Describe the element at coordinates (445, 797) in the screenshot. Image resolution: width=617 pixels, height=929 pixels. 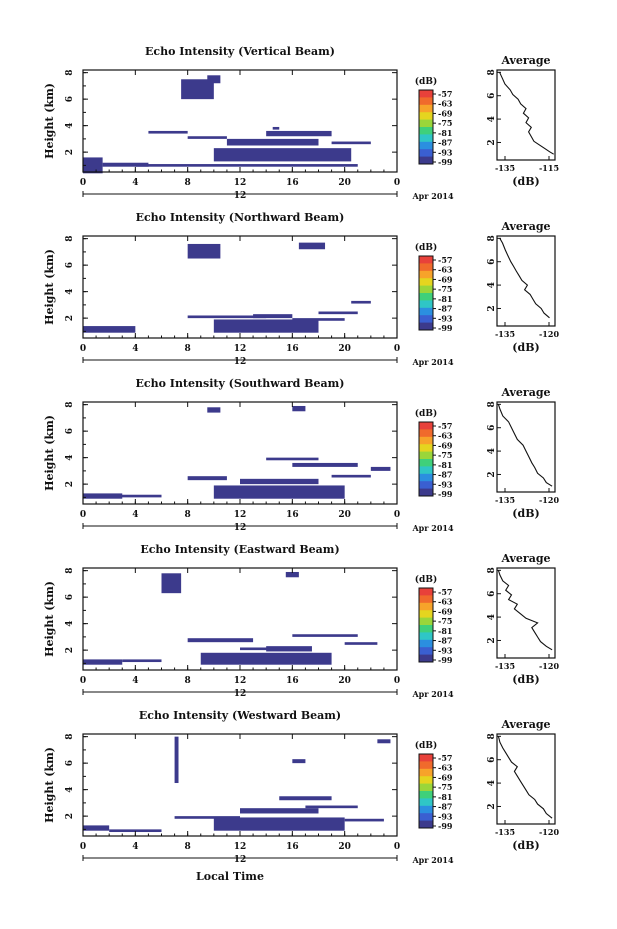
I see `colorbar-label: -81` at that location.